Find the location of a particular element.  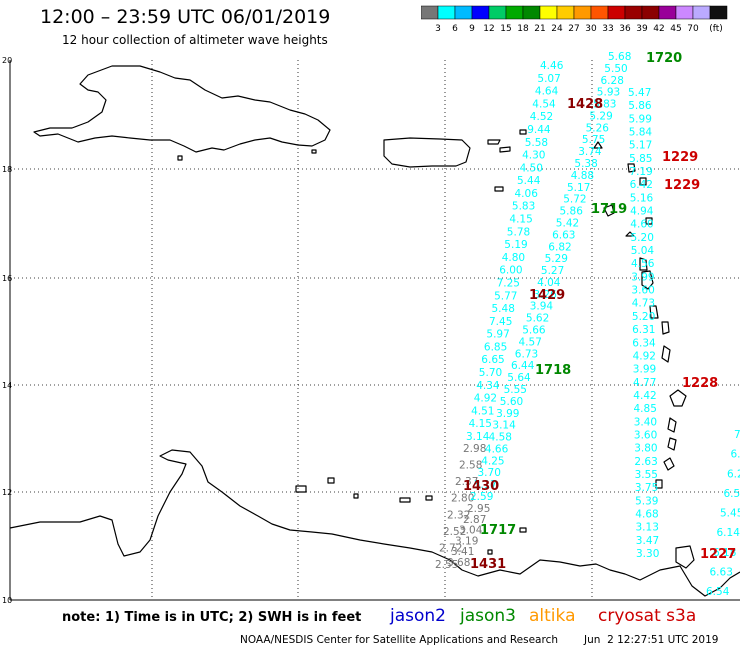

pass-time-label: 1430 is located at coordinates (481, 486).